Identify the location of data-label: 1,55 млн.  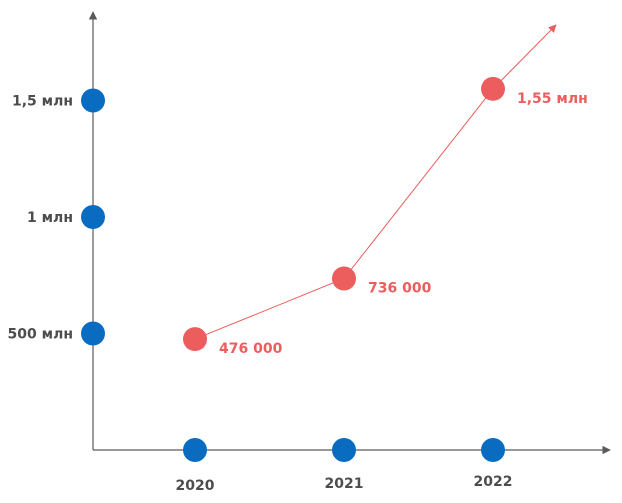
(552, 99).